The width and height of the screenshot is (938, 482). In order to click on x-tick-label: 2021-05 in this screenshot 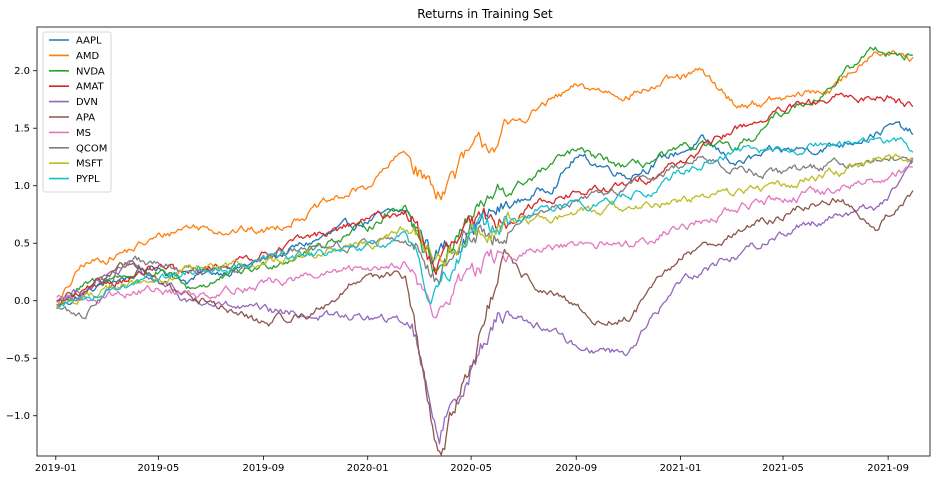, I will do `click(783, 468)`.